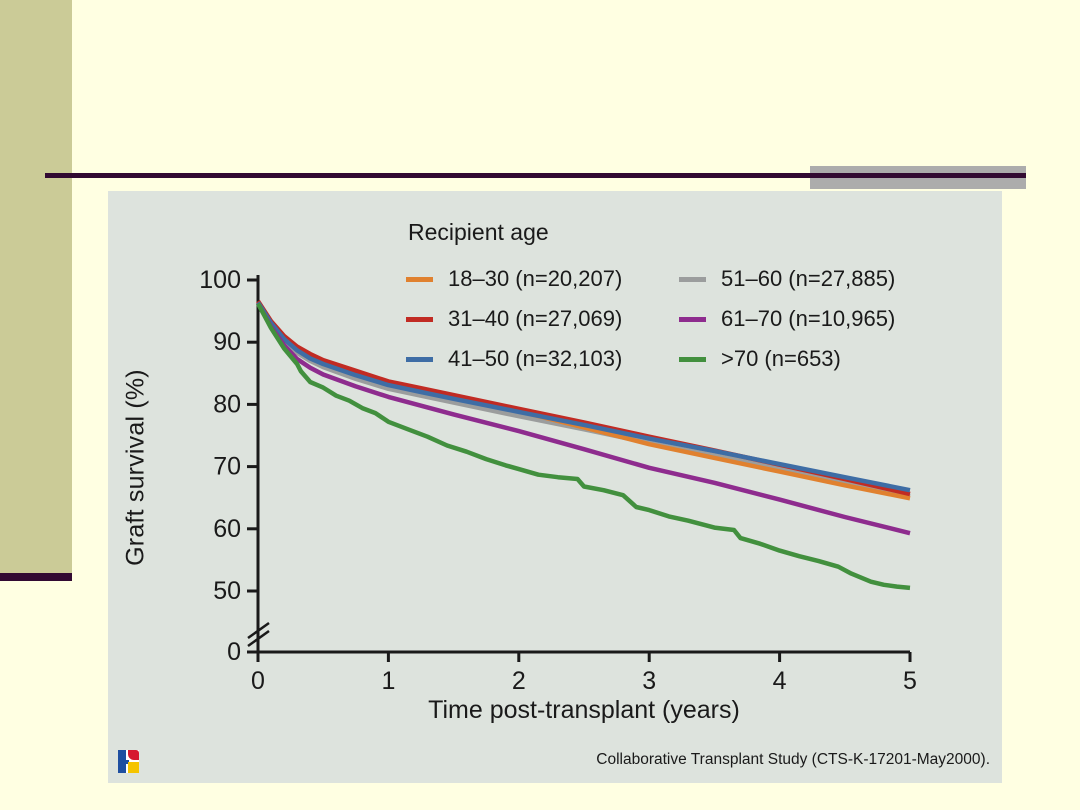 The width and height of the screenshot is (1080, 810). I want to click on header-rule-line, so click(535, 175).